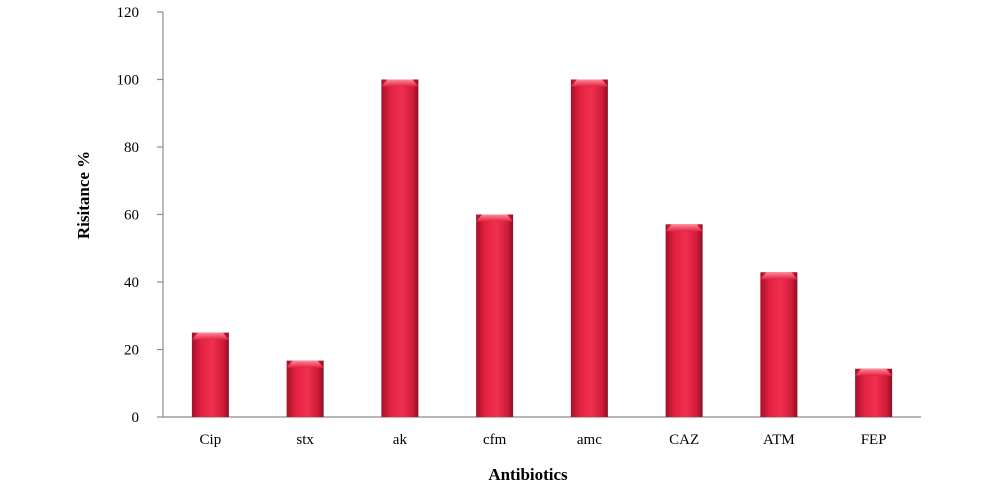  I want to click on bar-stx, so click(305, 388).